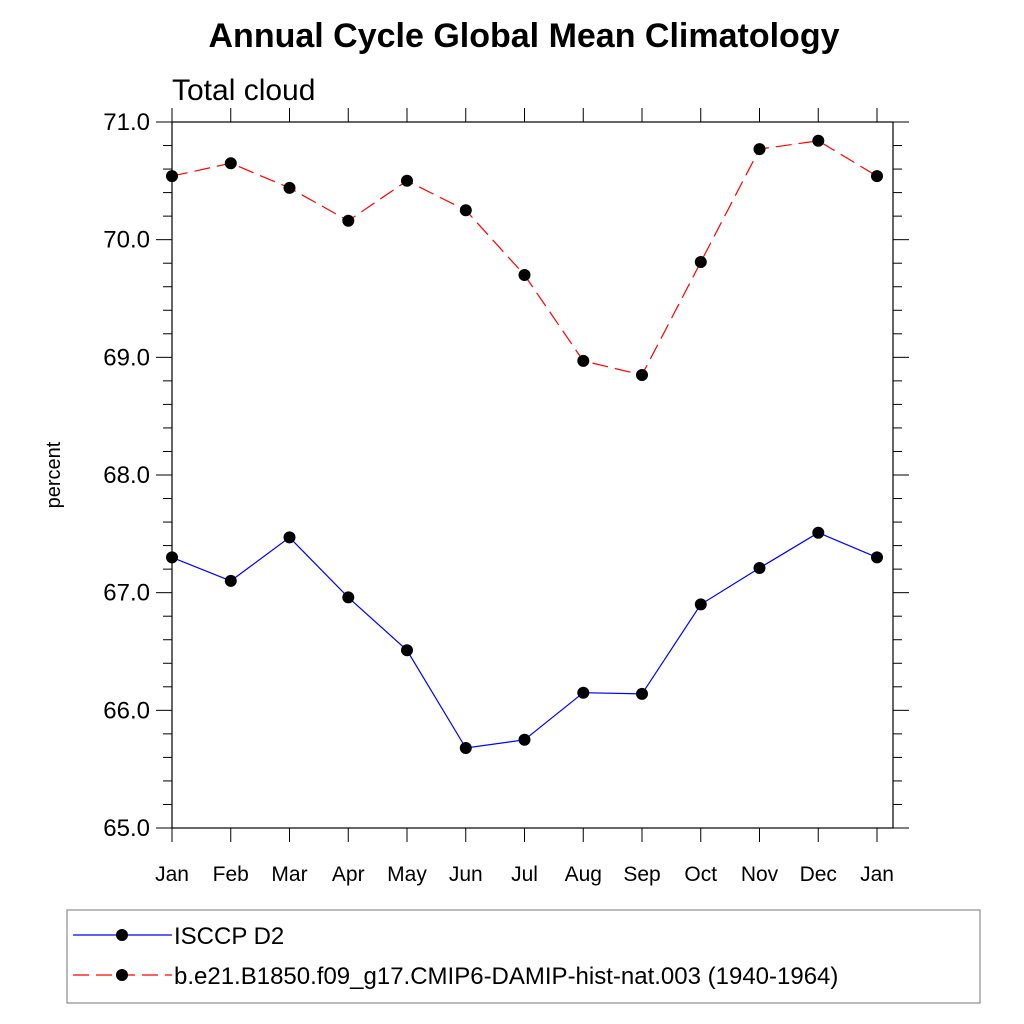  Describe the element at coordinates (126, 828) in the screenshot. I see `y-tick-label: 65.0` at that location.